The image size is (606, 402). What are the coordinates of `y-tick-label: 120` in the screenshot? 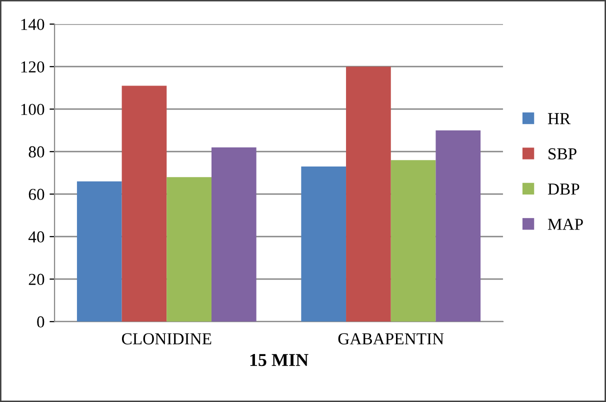 It's located at (32, 67).